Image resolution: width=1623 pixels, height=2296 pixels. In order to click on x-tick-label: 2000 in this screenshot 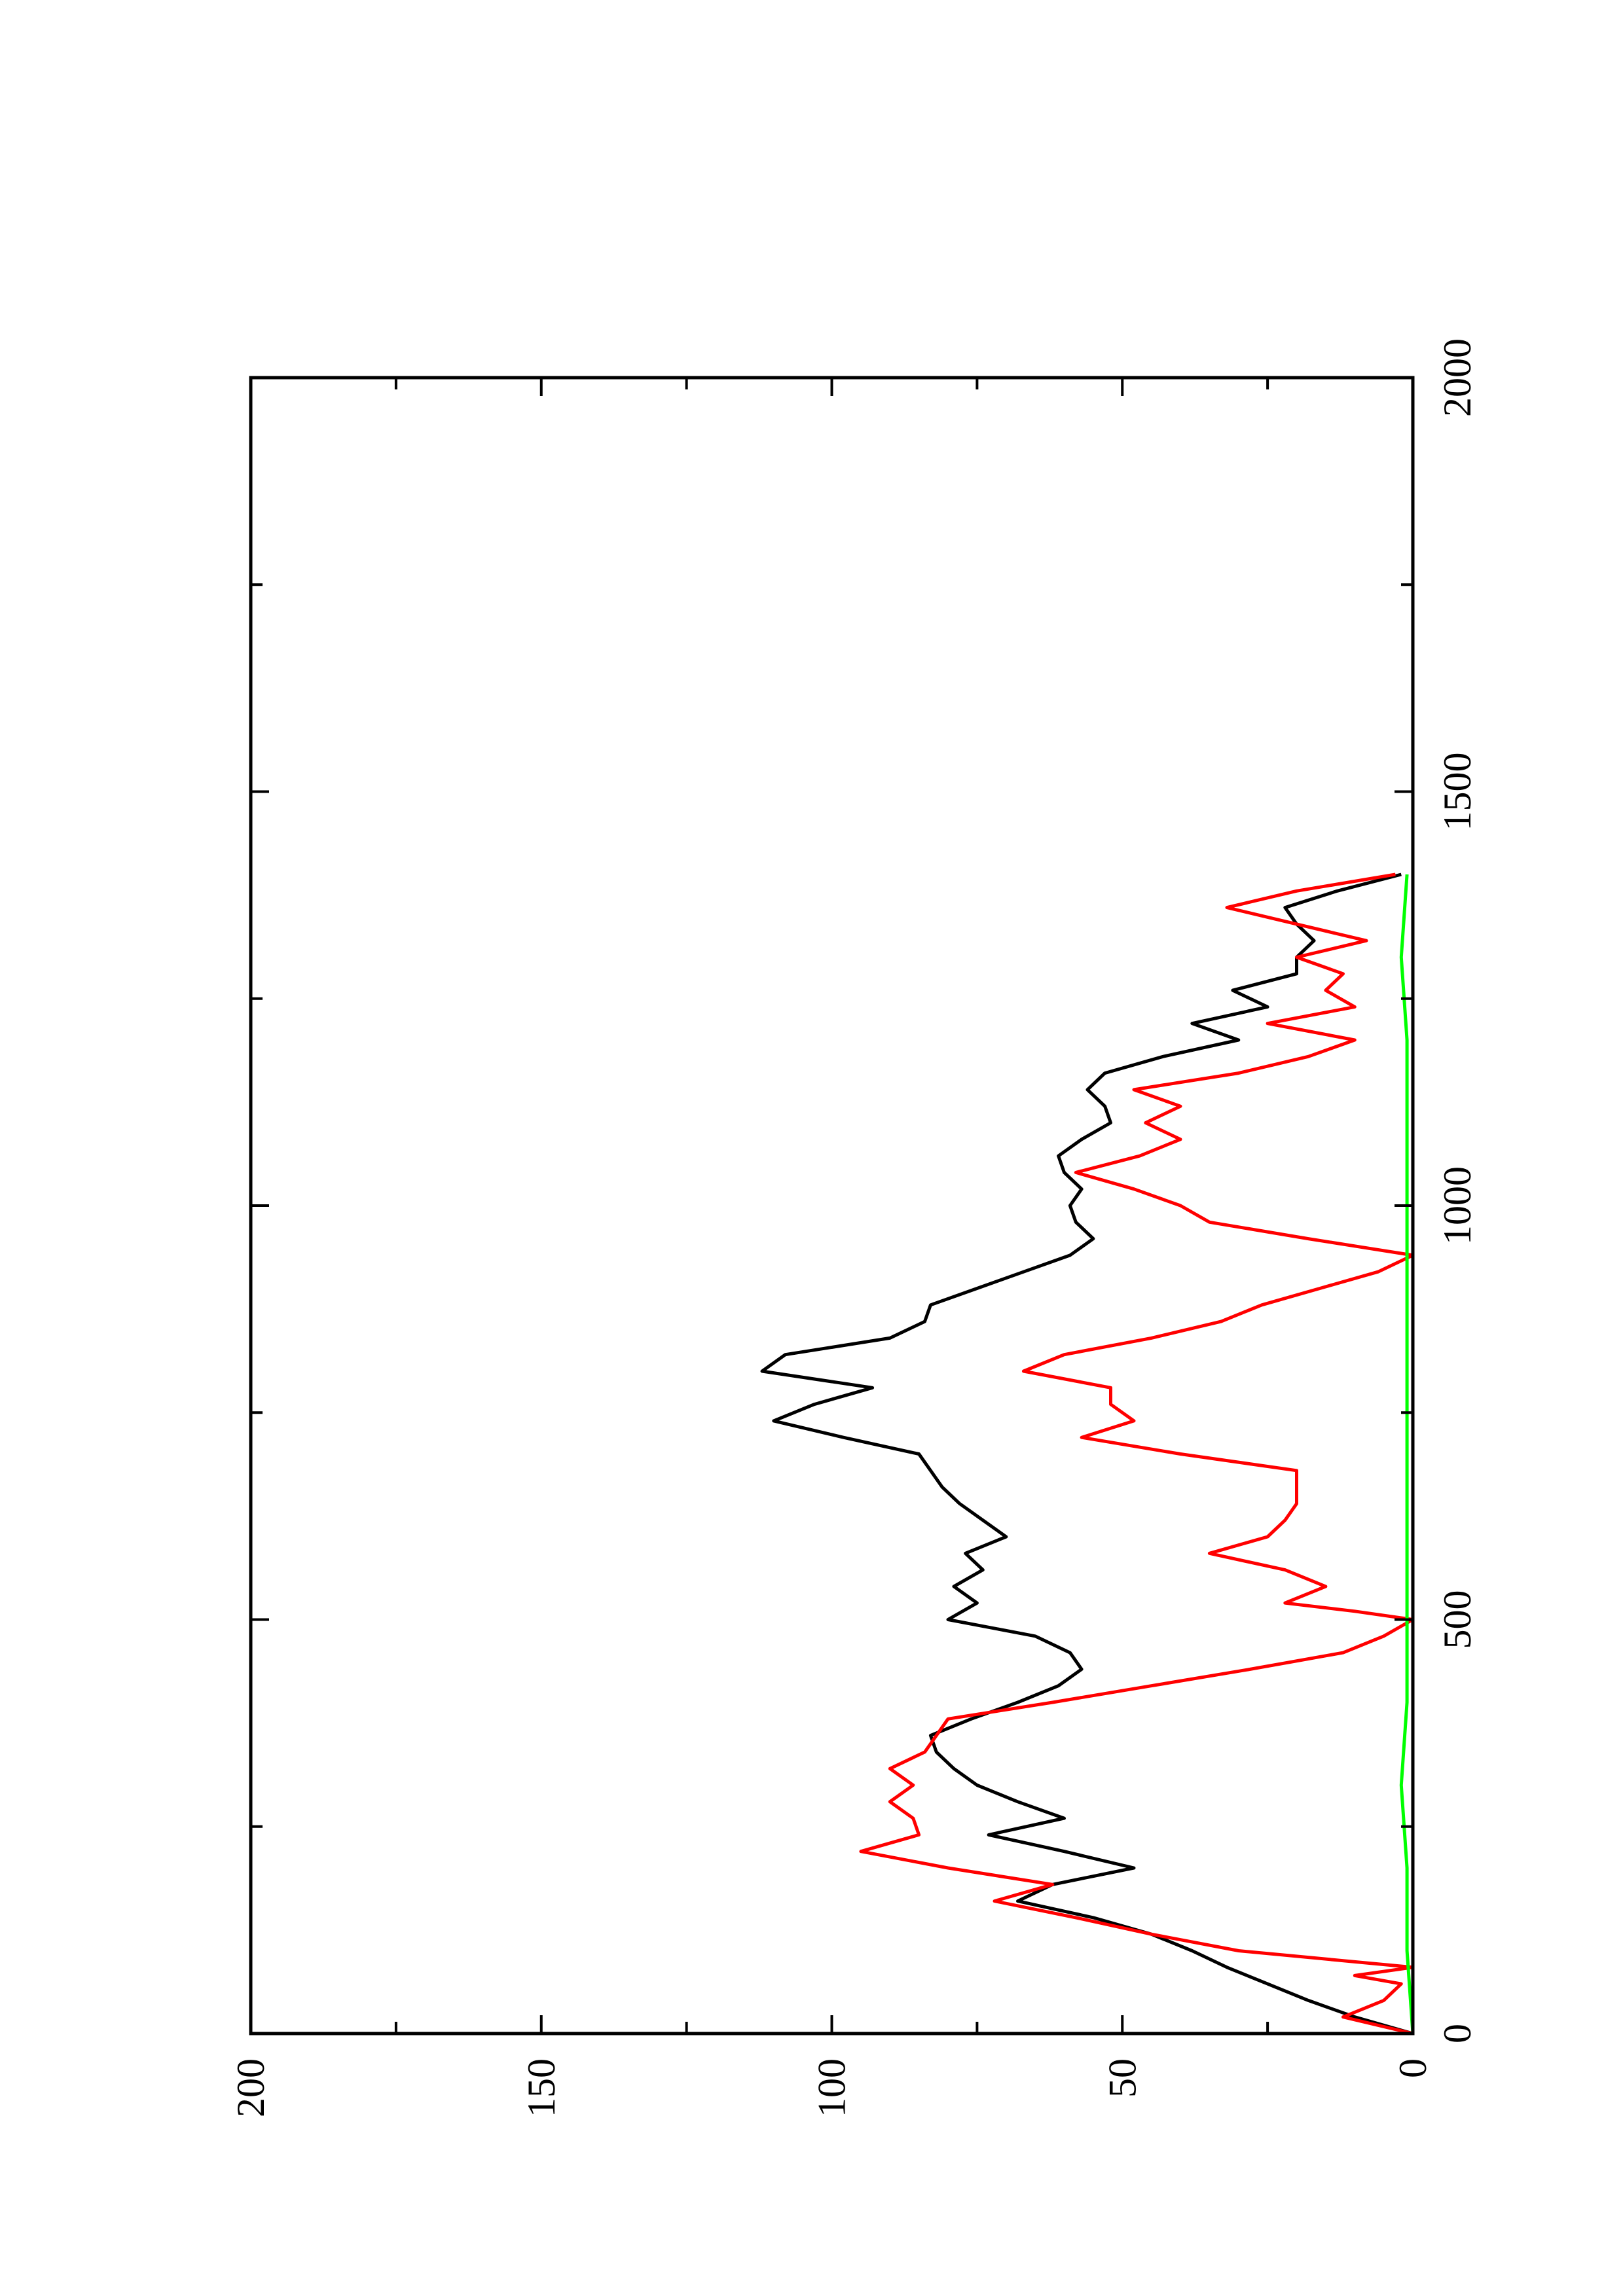, I will do `click(1457, 377)`.